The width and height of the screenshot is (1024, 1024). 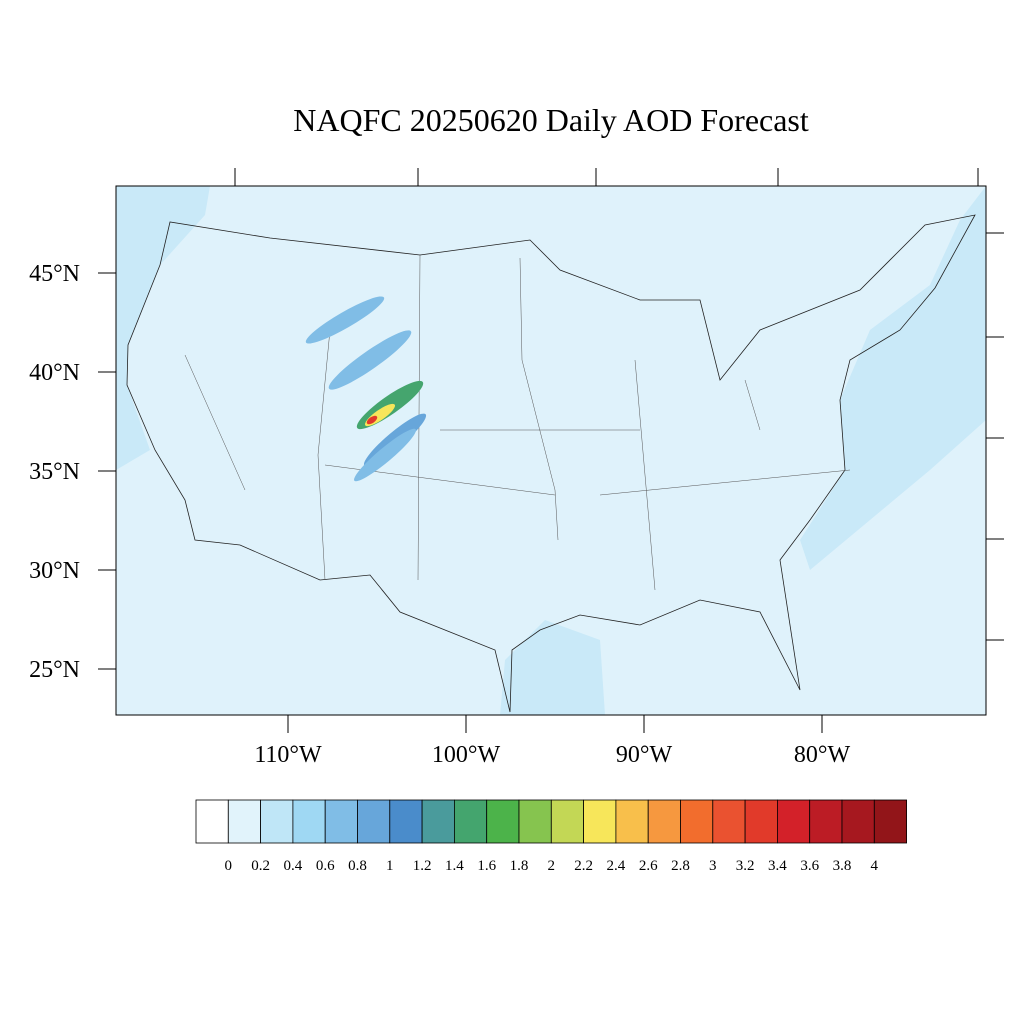 What do you see at coordinates (54, 274) in the screenshot?
I see `lat-label: 45°N` at bounding box center [54, 274].